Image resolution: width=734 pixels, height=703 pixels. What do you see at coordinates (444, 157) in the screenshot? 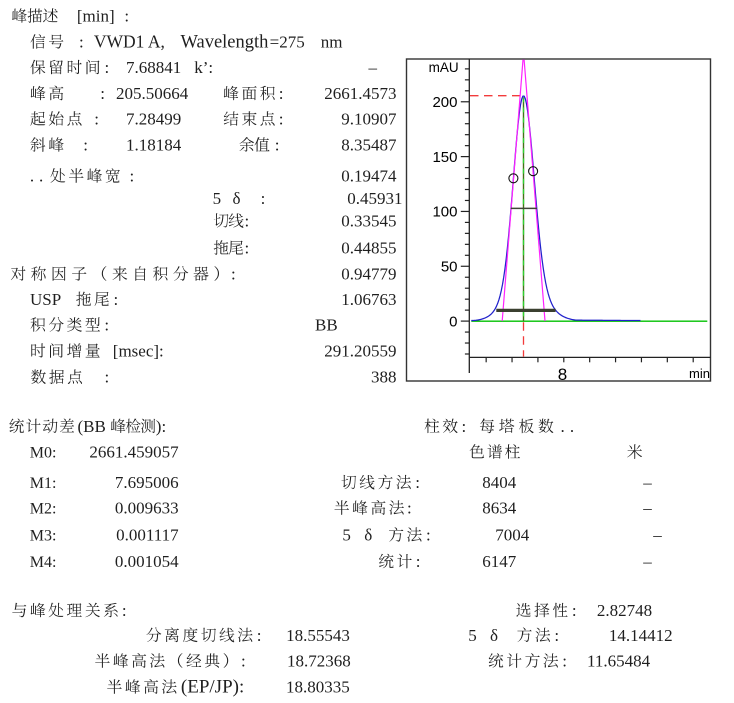
I see `svg-text: 150` at bounding box center [444, 157].